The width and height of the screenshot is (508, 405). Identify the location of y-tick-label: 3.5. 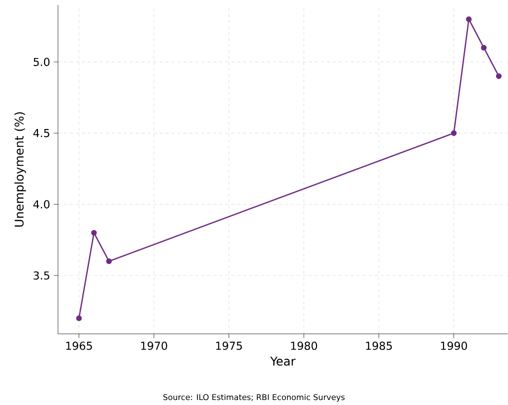
(42, 275).